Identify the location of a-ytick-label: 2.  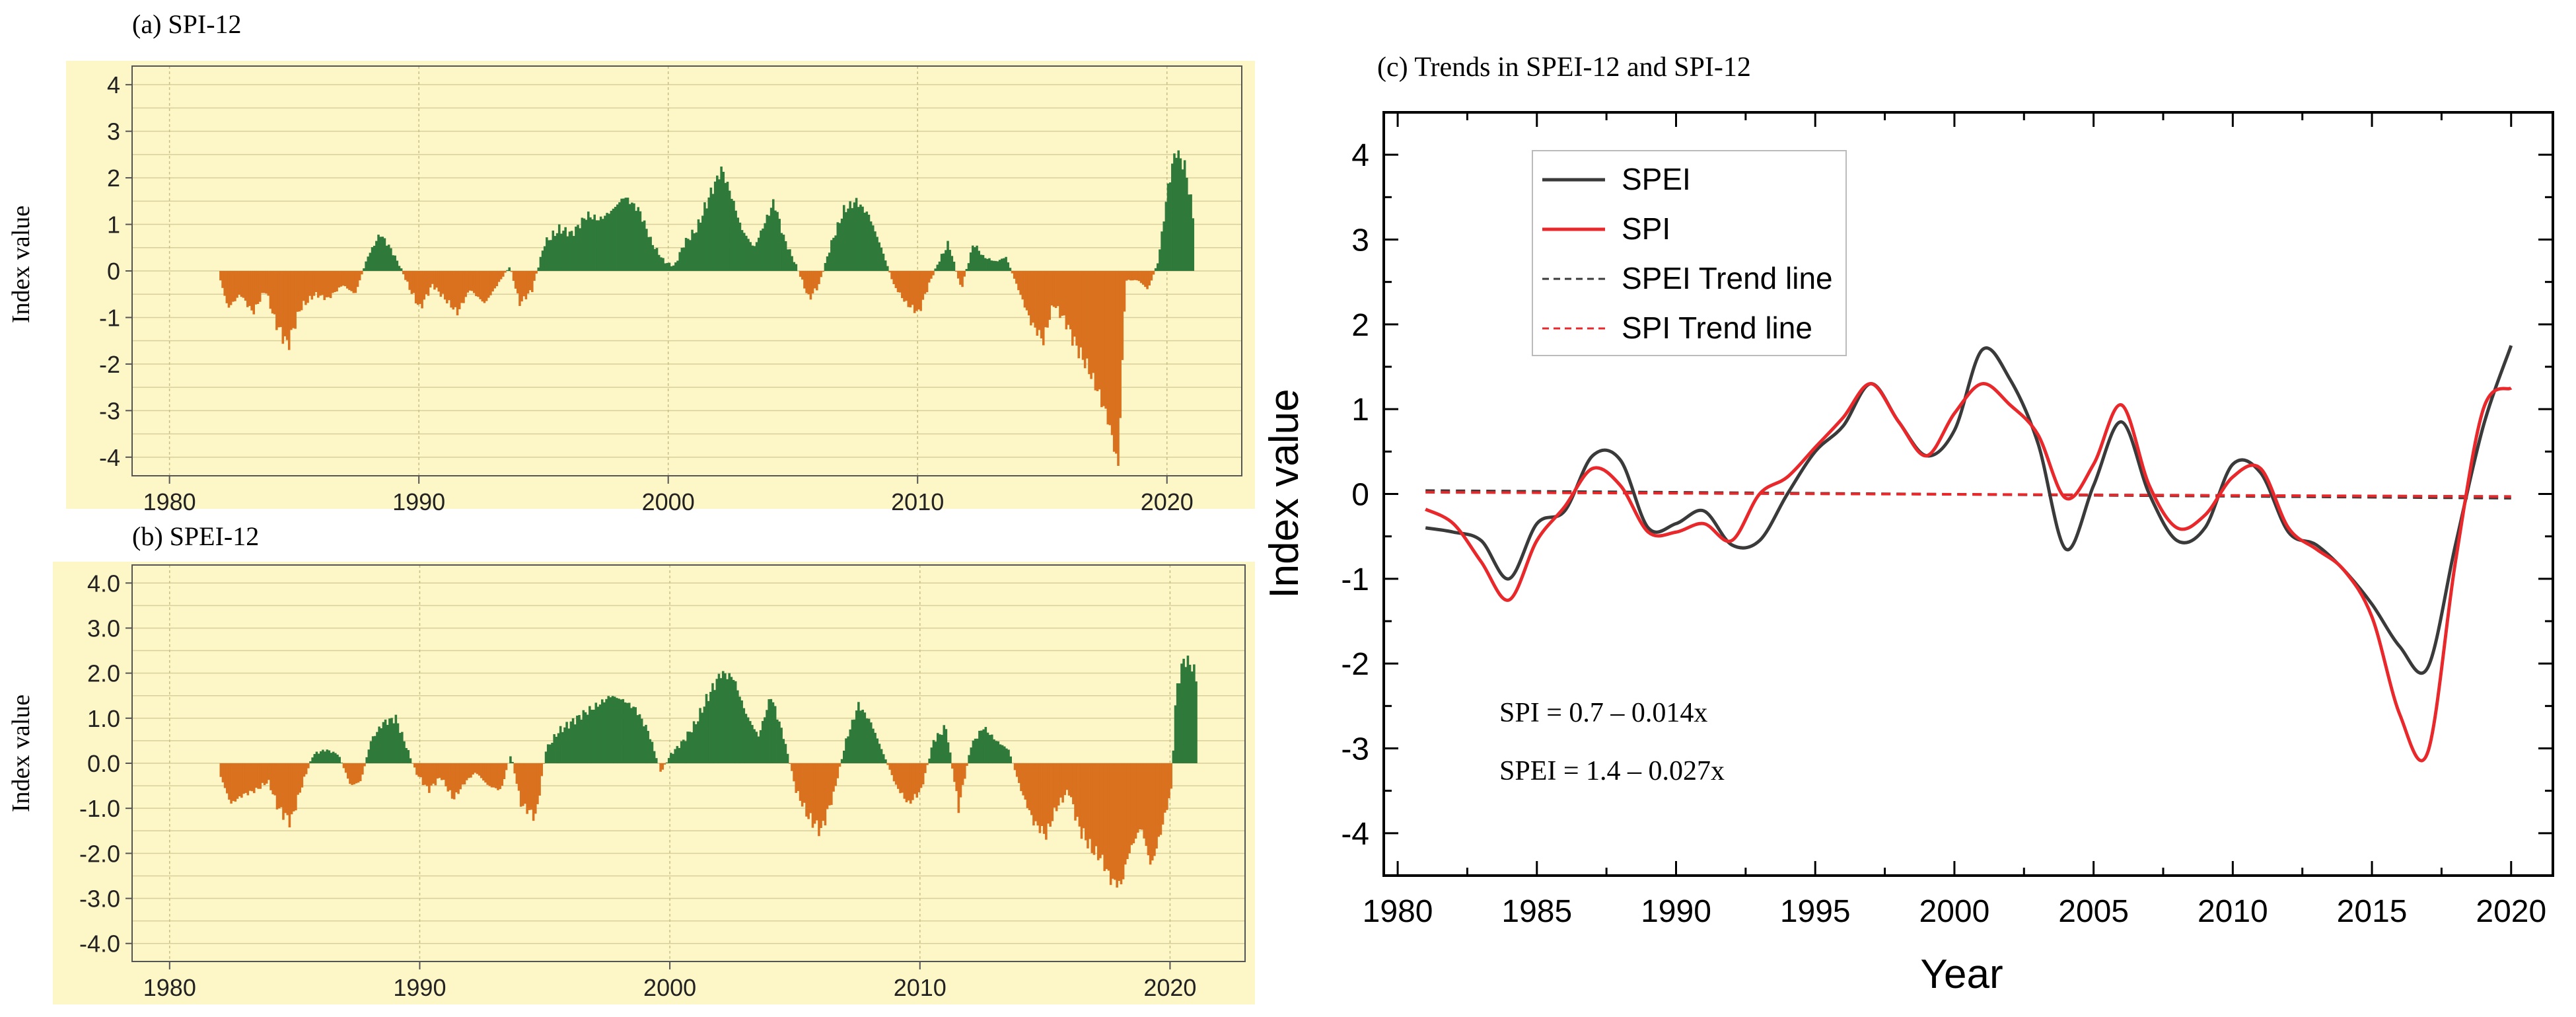
(114, 178).